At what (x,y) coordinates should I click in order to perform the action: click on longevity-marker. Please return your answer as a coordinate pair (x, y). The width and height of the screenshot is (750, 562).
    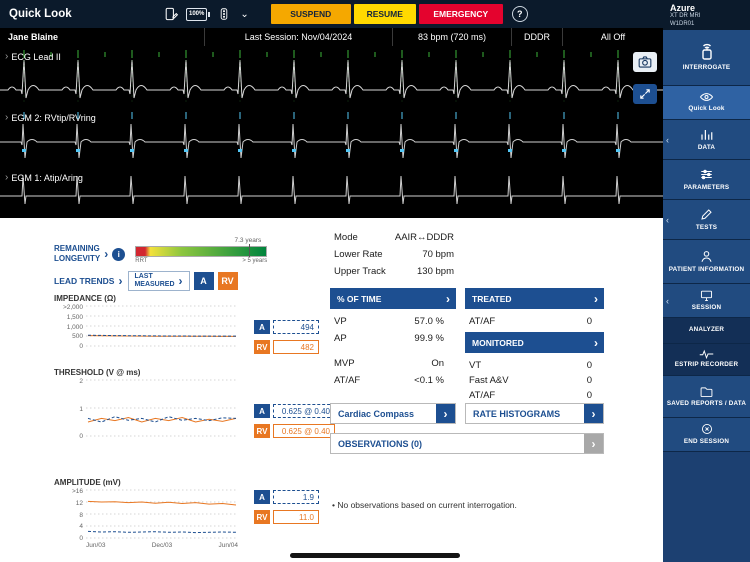
    Looking at the image, I should click on (249, 250).